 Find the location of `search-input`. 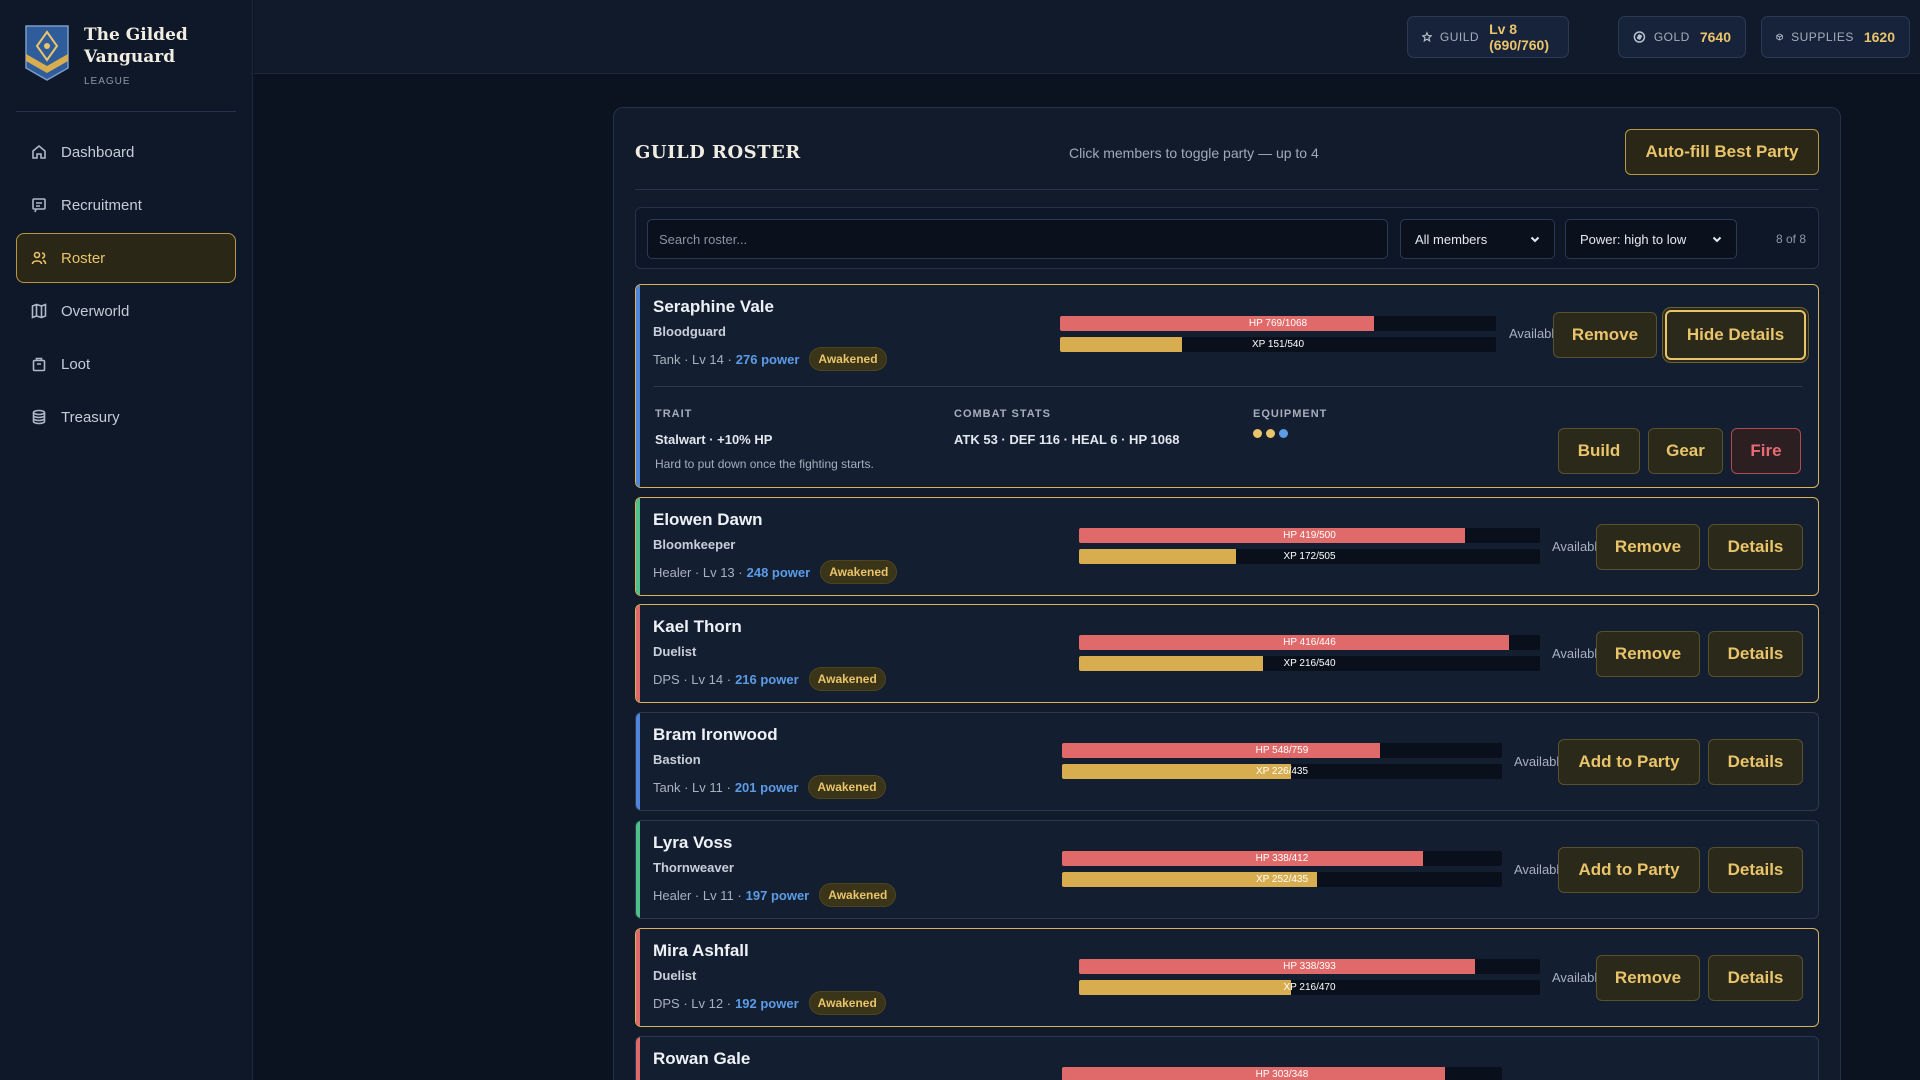

search-input is located at coordinates (1017, 239).